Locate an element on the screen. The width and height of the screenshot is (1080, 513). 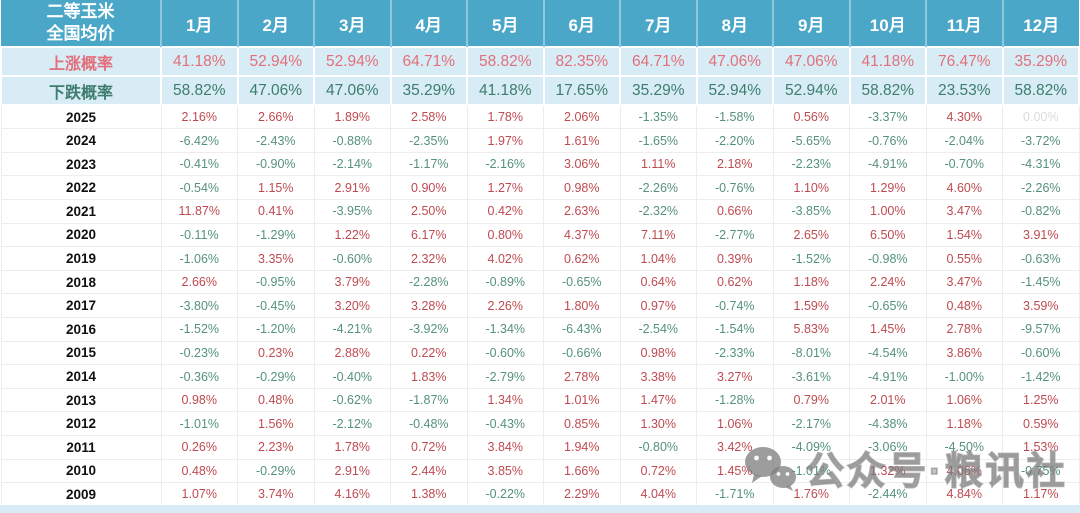
value-cell: 2.63% is located at coordinates (582, 211).